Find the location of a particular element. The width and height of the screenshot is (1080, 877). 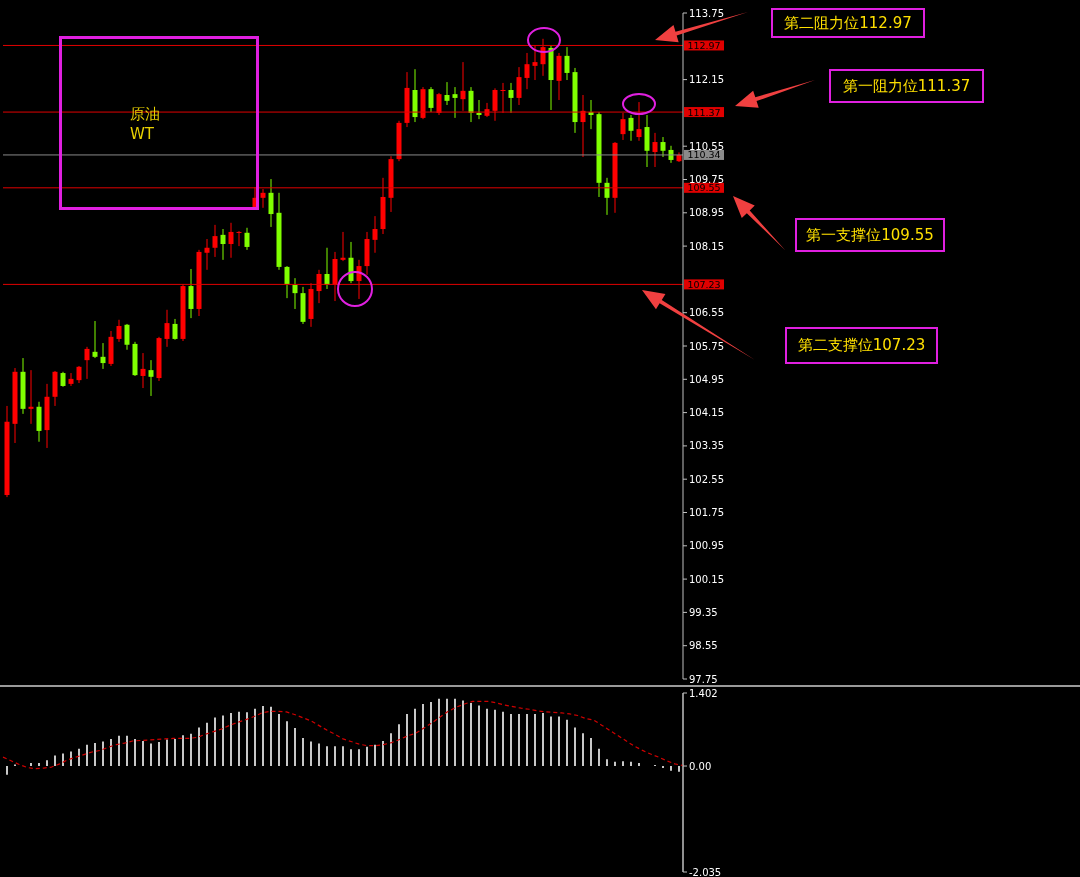

y-tick-label: 1.402 is located at coordinates (703, 693).